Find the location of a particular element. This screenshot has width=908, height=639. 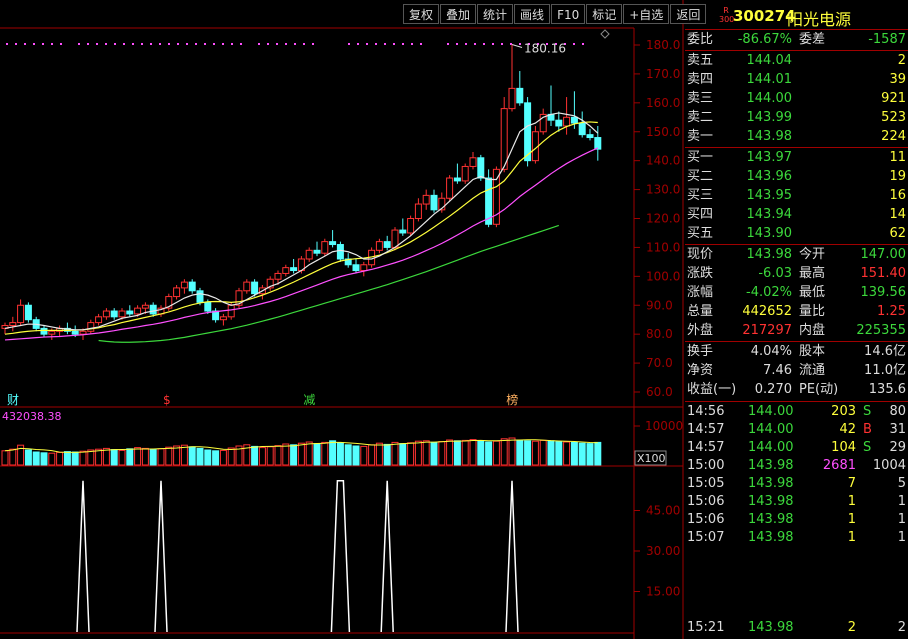

volume-unit-label: X100 is located at coordinates (651, 458).